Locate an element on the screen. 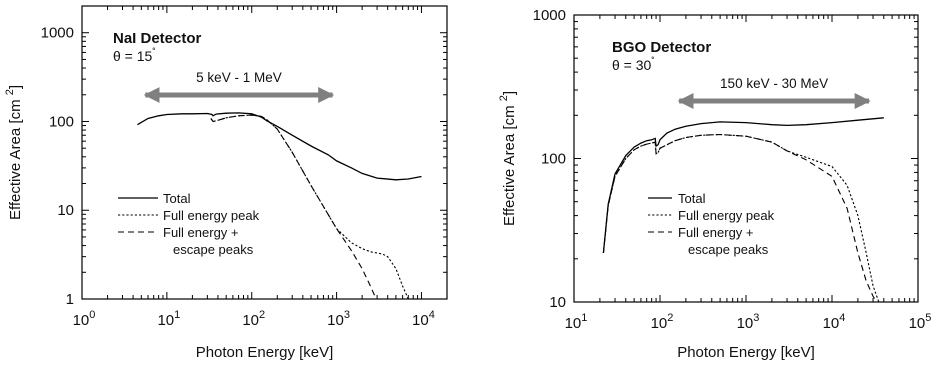  detector-title: NaI Detector is located at coordinates (157, 38).